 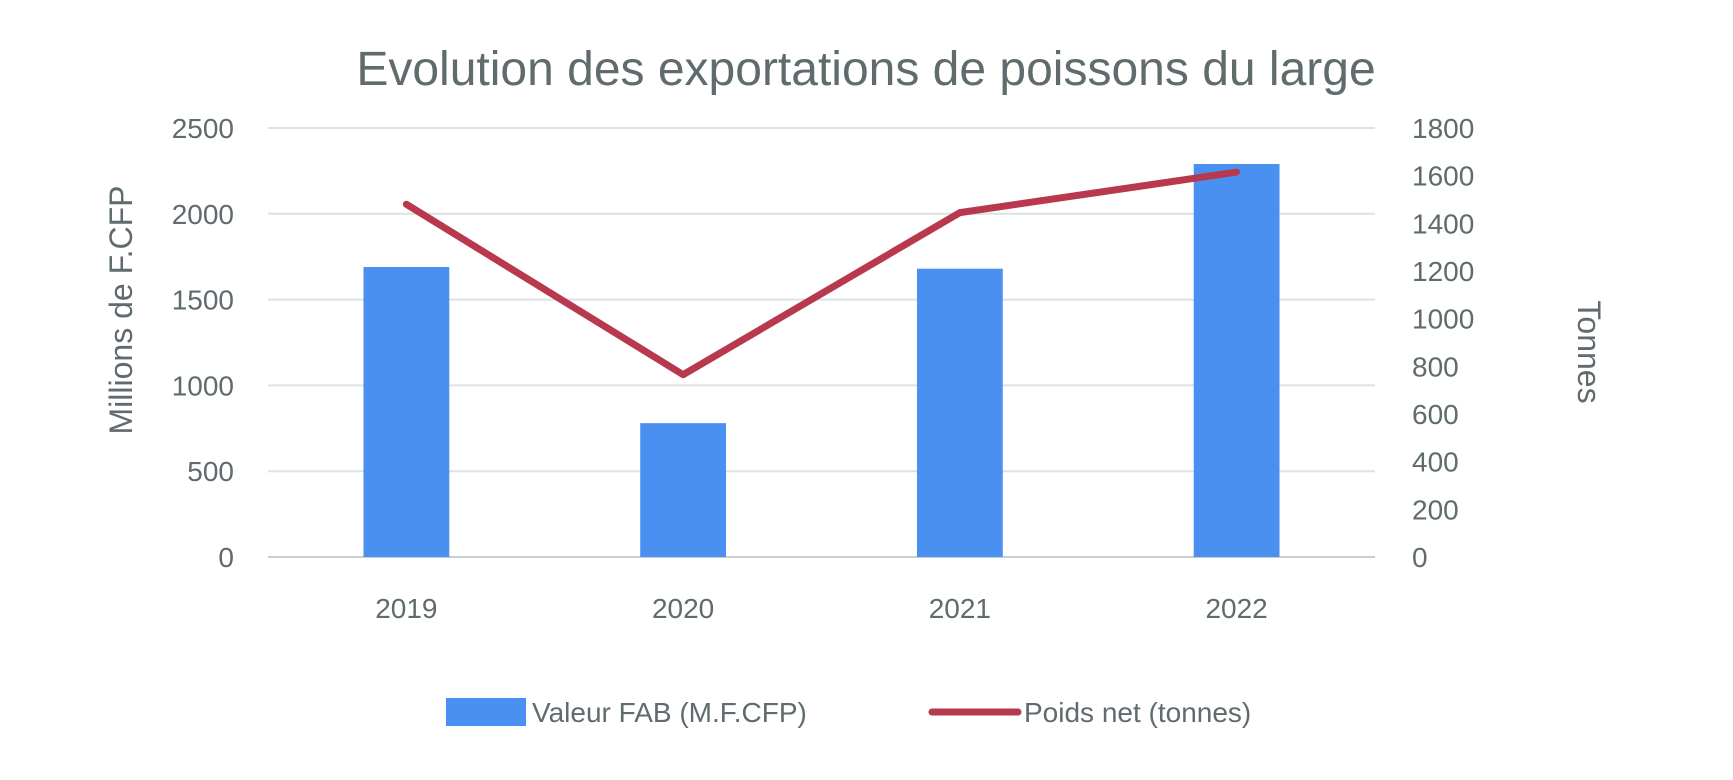 What do you see at coordinates (121, 310) in the screenshot?
I see `left-axis-label: Millions de F.CFP` at bounding box center [121, 310].